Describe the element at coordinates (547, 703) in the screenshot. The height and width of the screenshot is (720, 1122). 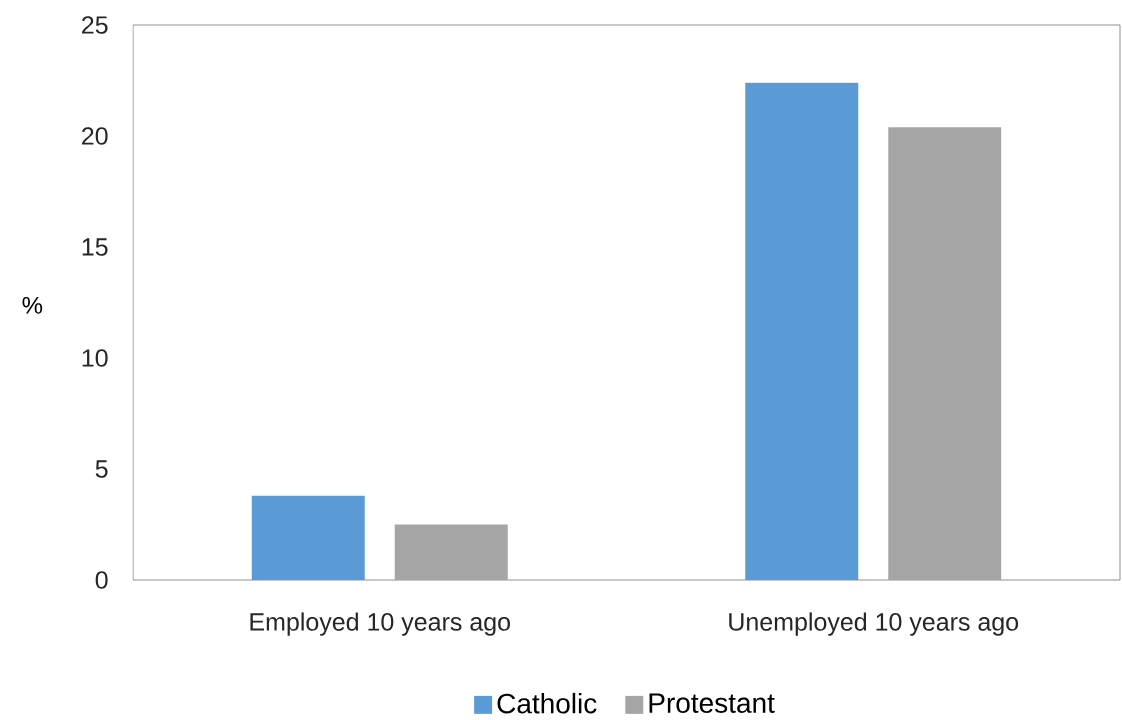
I see `legend-label: Catholic` at that location.